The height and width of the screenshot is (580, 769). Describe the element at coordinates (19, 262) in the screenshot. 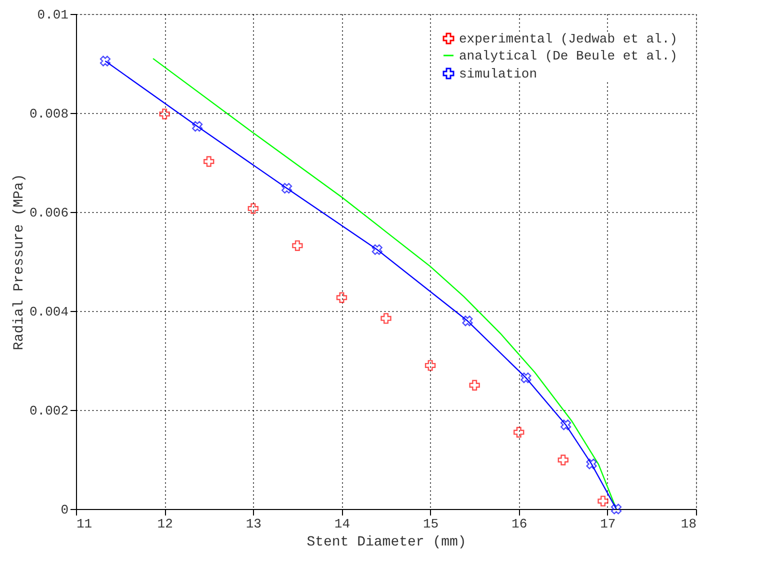

I see `y-axis-title: Radial Pressure (MPa)` at that location.